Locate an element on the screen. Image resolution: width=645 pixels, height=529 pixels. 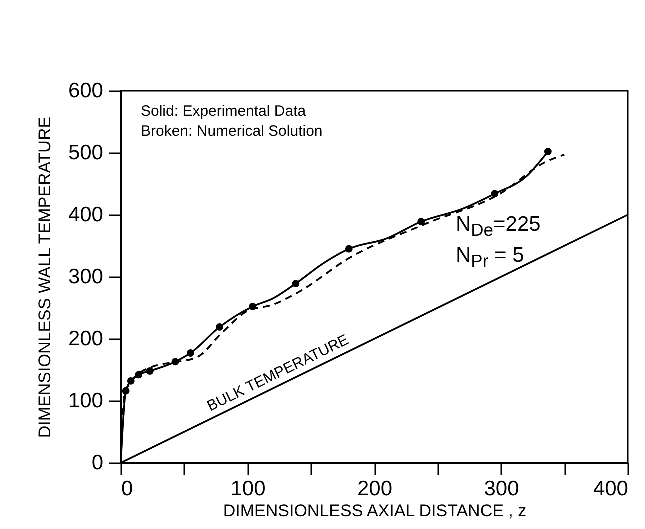
x-tick-label: 0 is located at coordinates (128, 489).